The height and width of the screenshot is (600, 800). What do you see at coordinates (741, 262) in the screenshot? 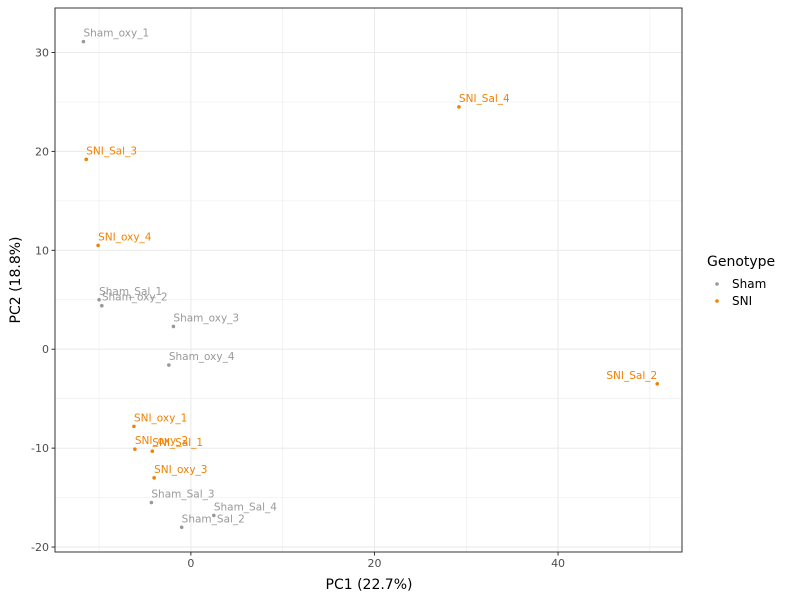
I see `legend-title: Genotype` at bounding box center [741, 262].